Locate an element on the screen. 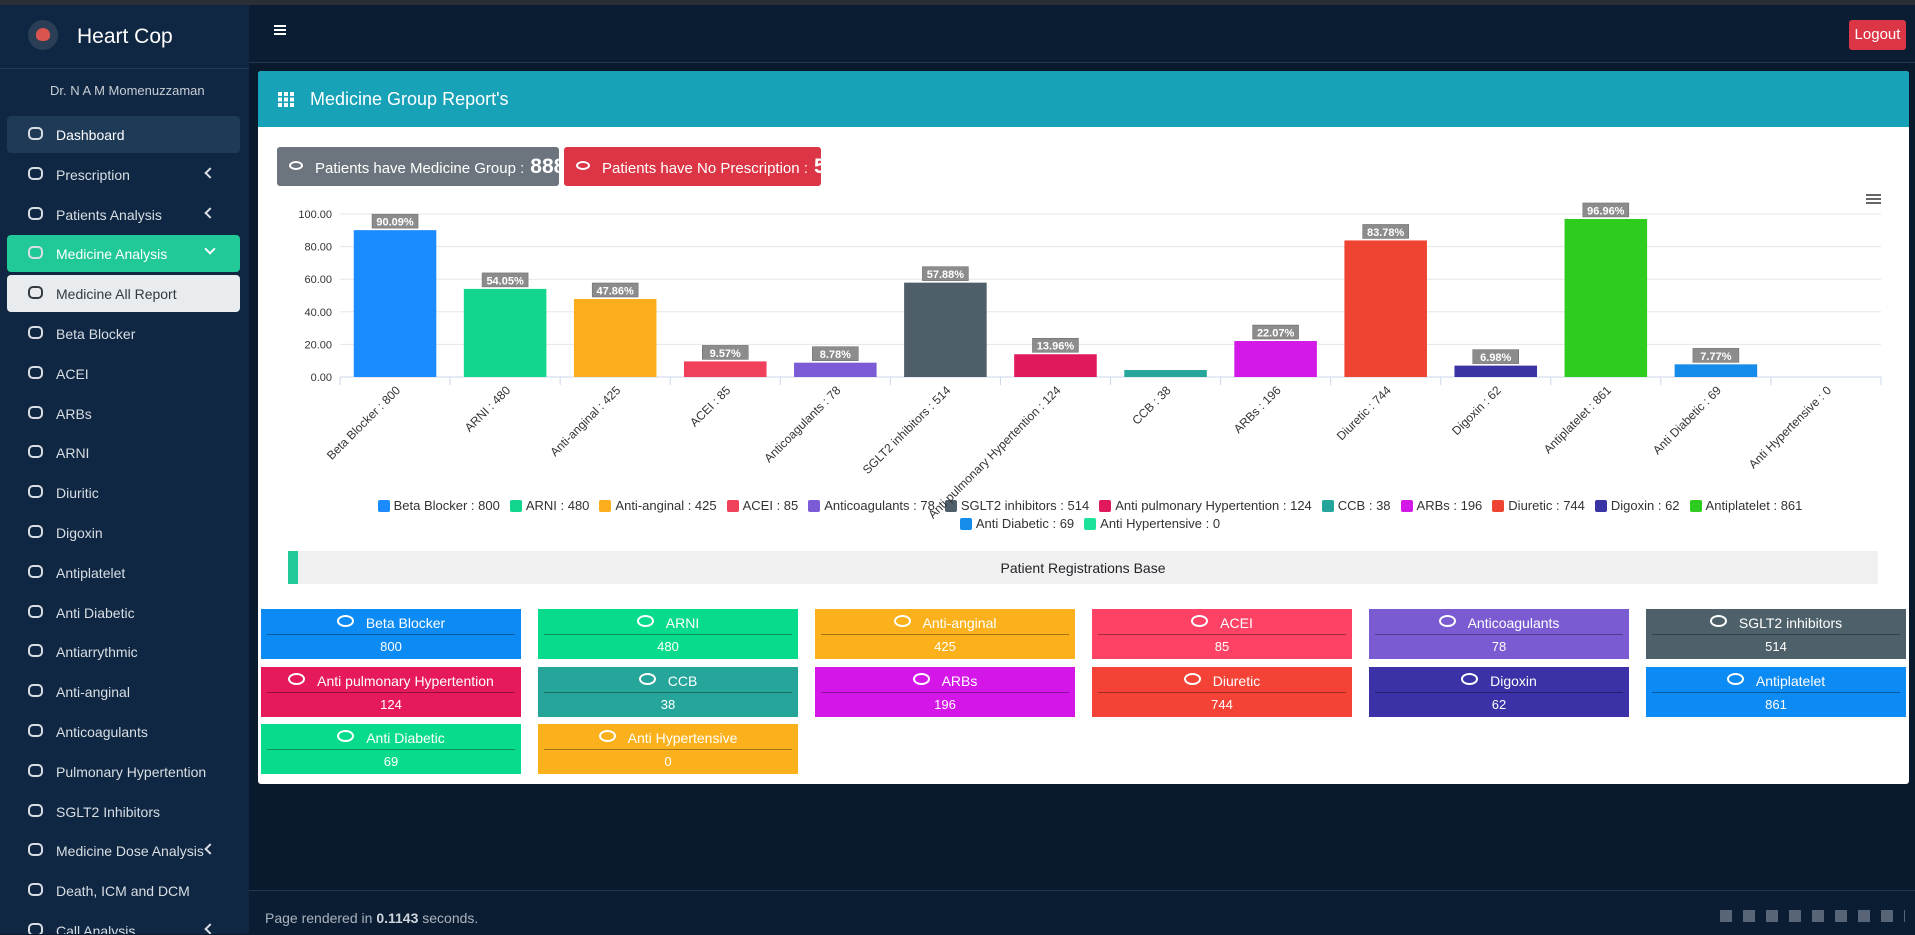  stat-card: Anti Hypertensive 0 is located at coordinates (668, 749).